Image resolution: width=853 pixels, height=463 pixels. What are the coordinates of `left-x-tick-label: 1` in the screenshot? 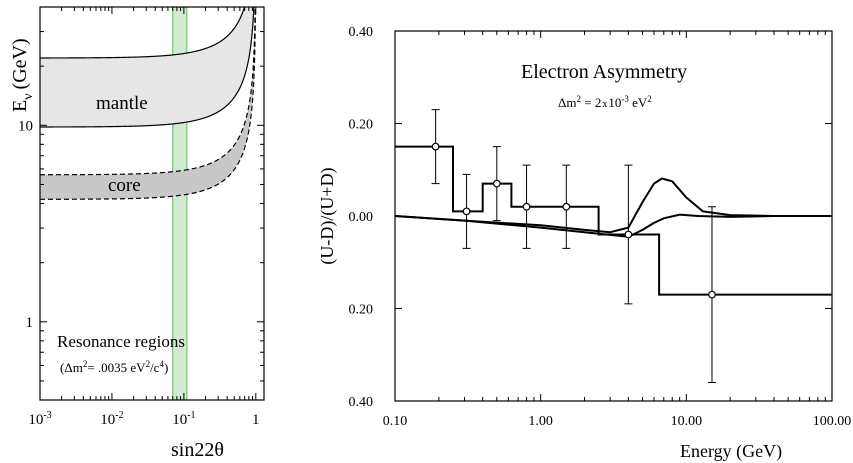 It's located at (256, 420).